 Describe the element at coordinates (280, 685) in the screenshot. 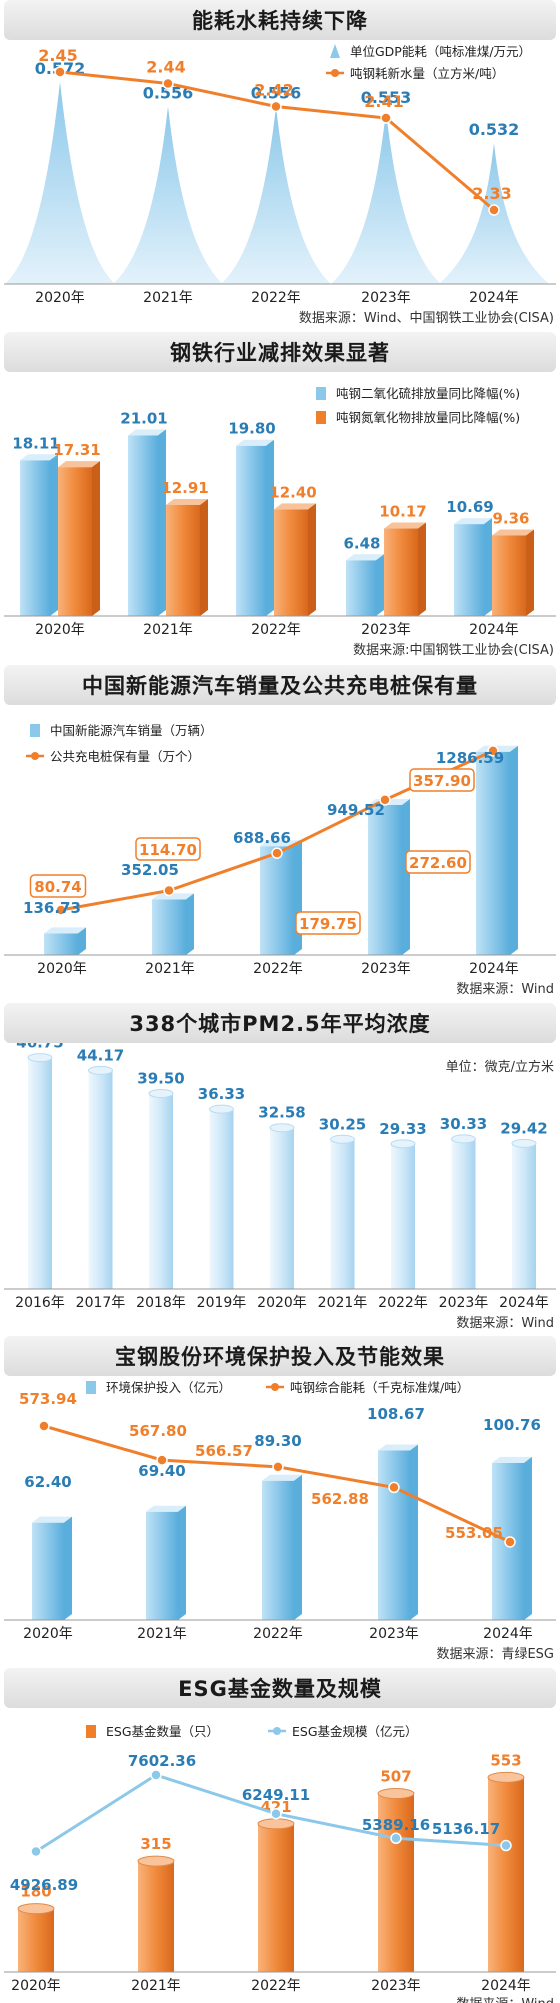

I see `title-bar: 中国新能源汽车销量及公共充电桩保有量` at that location.